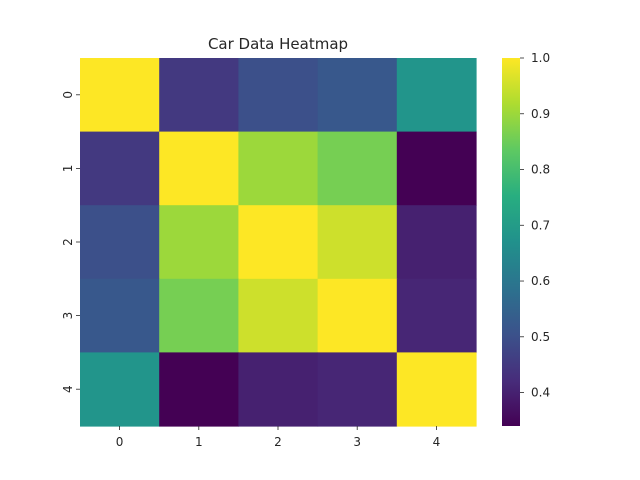 This screenshot has height=480, width=640. Describe the element at coordinates (540, 281) in the screenshot. I see `colorbar-tick-label-2: 0.6` at that location.